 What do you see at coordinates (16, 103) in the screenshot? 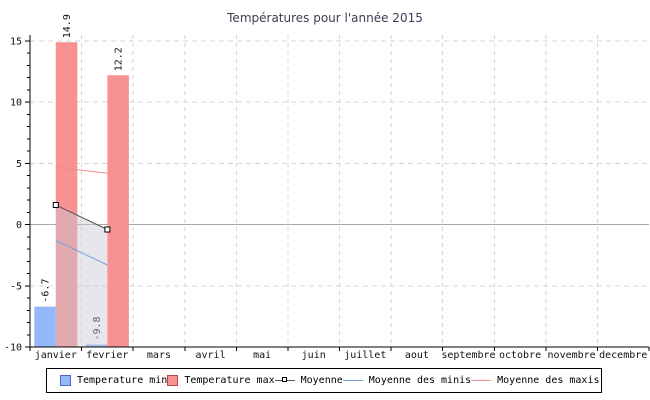
I see `svg-text: 10` at bounding box center [16, 103].